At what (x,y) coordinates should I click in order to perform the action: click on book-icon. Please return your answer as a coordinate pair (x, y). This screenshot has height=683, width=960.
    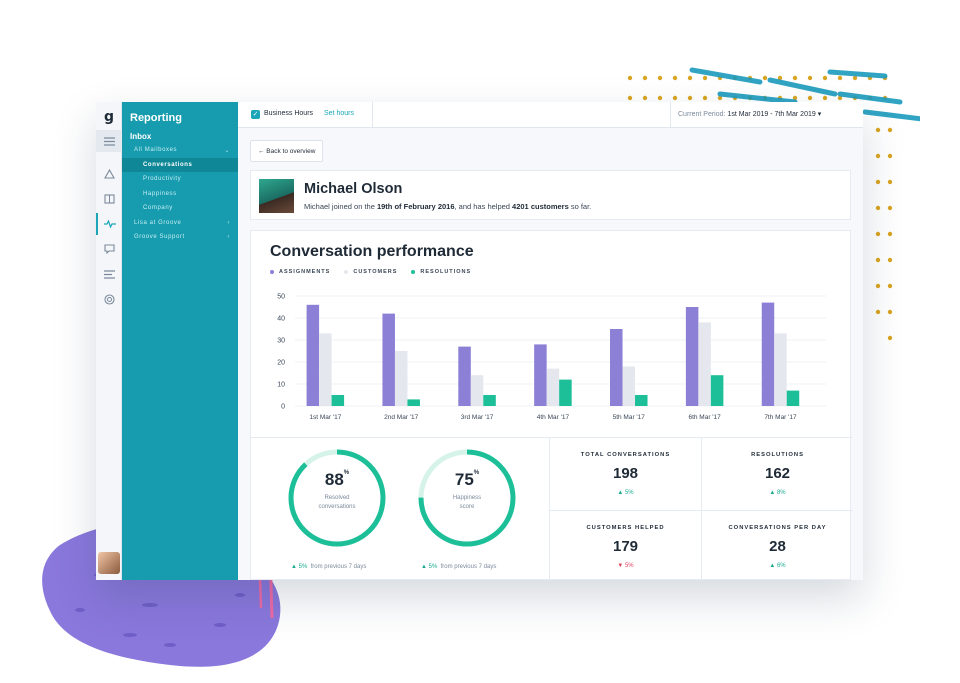
    Looking at the image, I should click on (109, 199).